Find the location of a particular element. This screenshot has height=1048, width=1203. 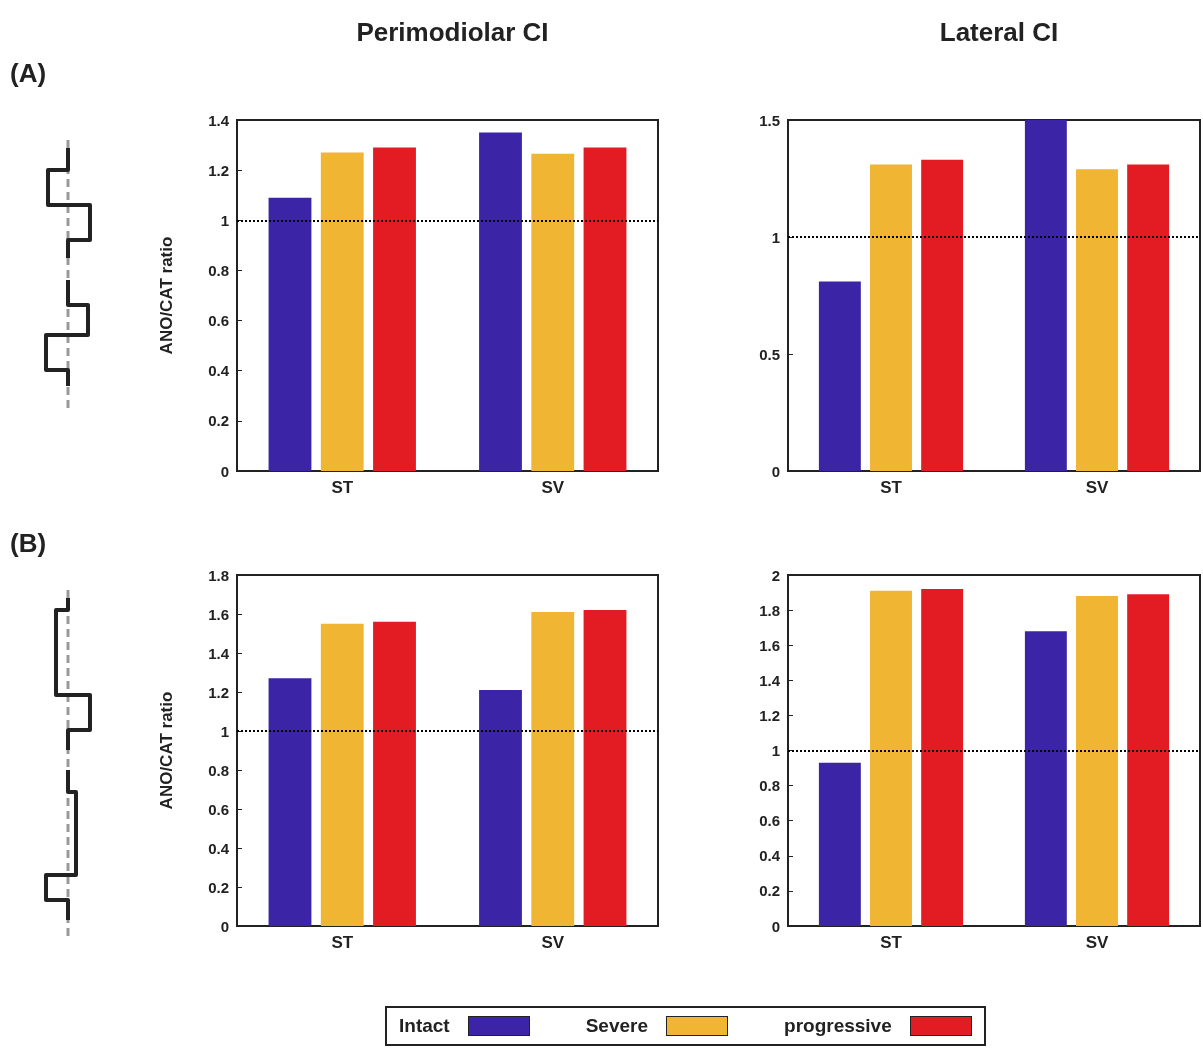

text: (B) is located at coordinates (28, 543).